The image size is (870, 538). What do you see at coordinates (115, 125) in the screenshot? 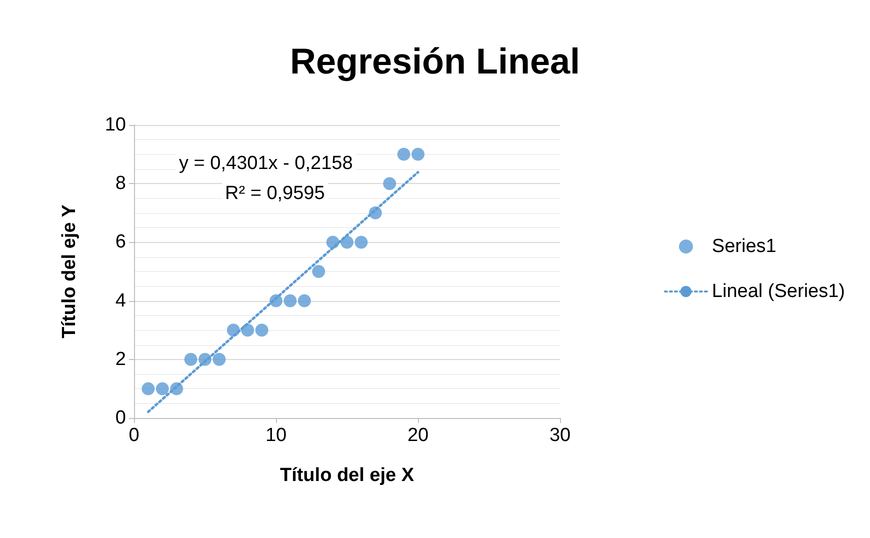
I see `y-tick-label: 10` at bounding box center [115, 125].